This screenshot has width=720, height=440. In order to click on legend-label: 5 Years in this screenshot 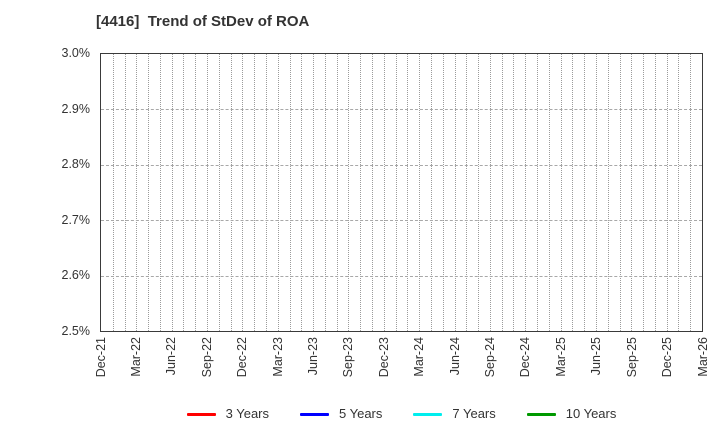, I will do `click(361, 413)`.